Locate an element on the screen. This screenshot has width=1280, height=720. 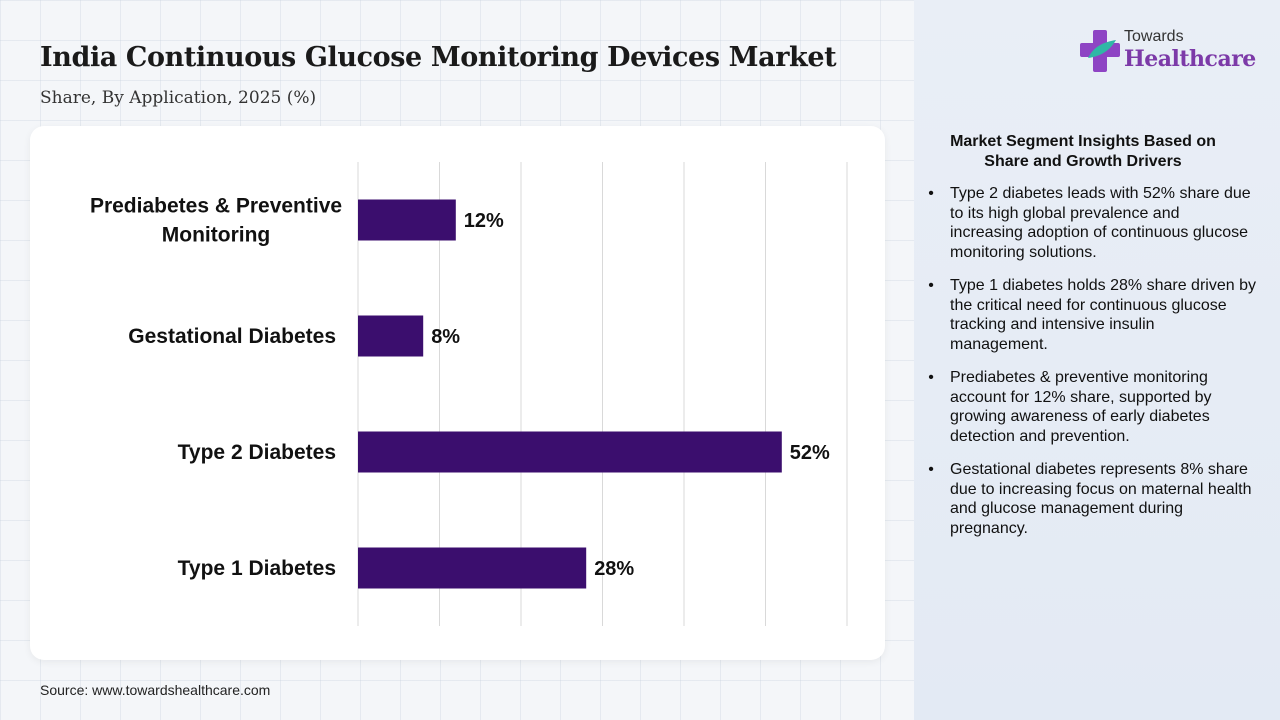
category-label: Monitoring is located at coordinates (216, 235).